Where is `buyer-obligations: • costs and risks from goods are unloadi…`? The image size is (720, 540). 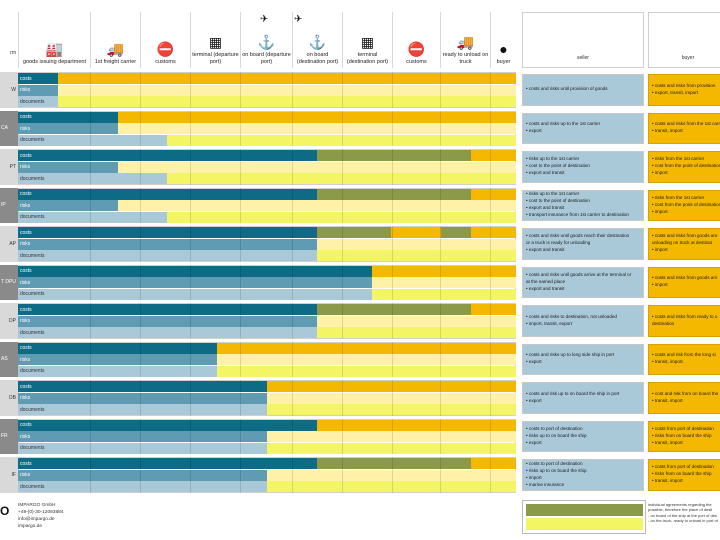 buyer-obligations: • costs and risks from goods are unloadi… is located at coordinates (684, 244).